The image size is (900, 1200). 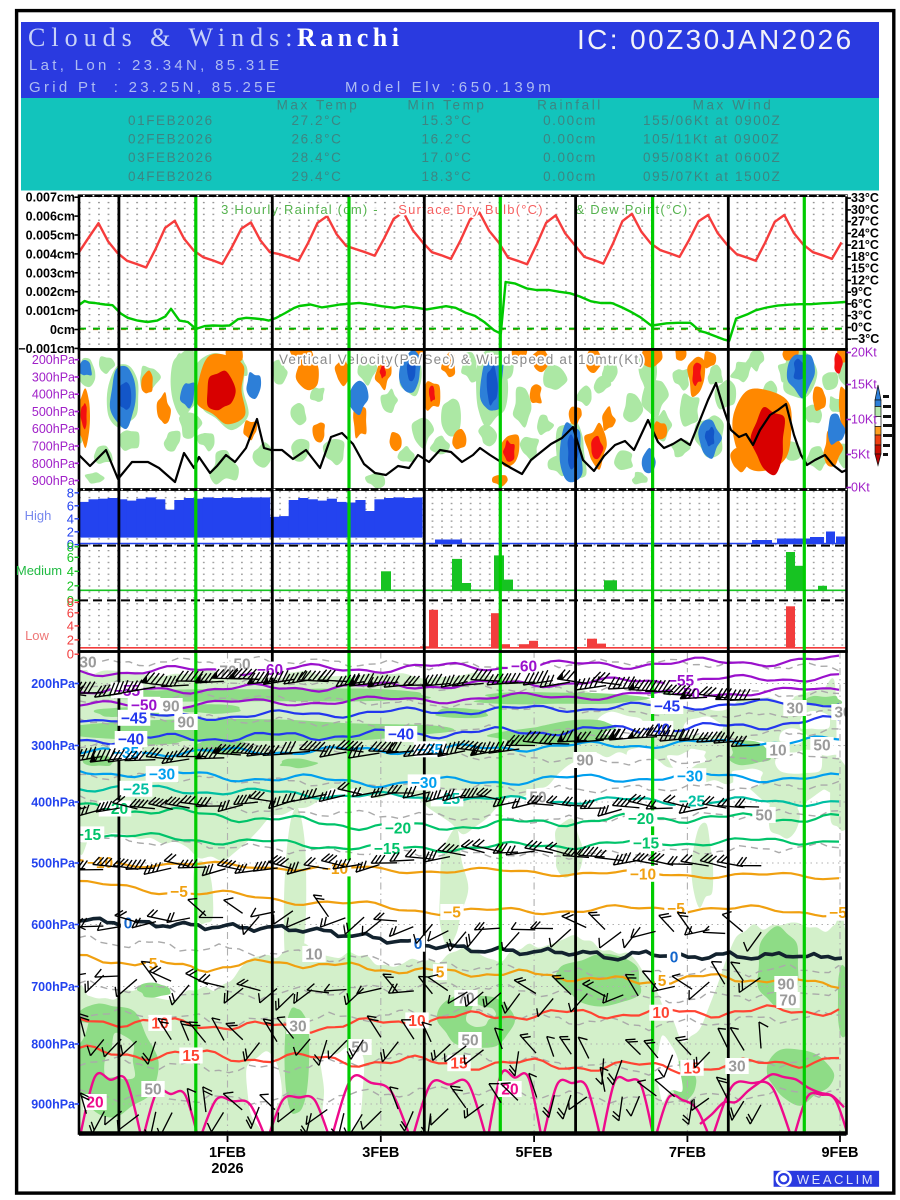 I want to click on svg-text: 0°C, so click(x=861, y=328).